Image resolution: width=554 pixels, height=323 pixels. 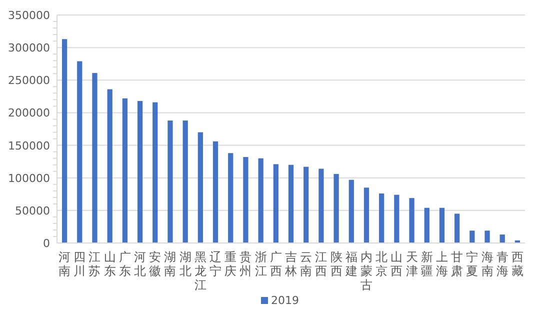 I want to click on x-tick-label: 宁夏, so click(x=472, y=264).